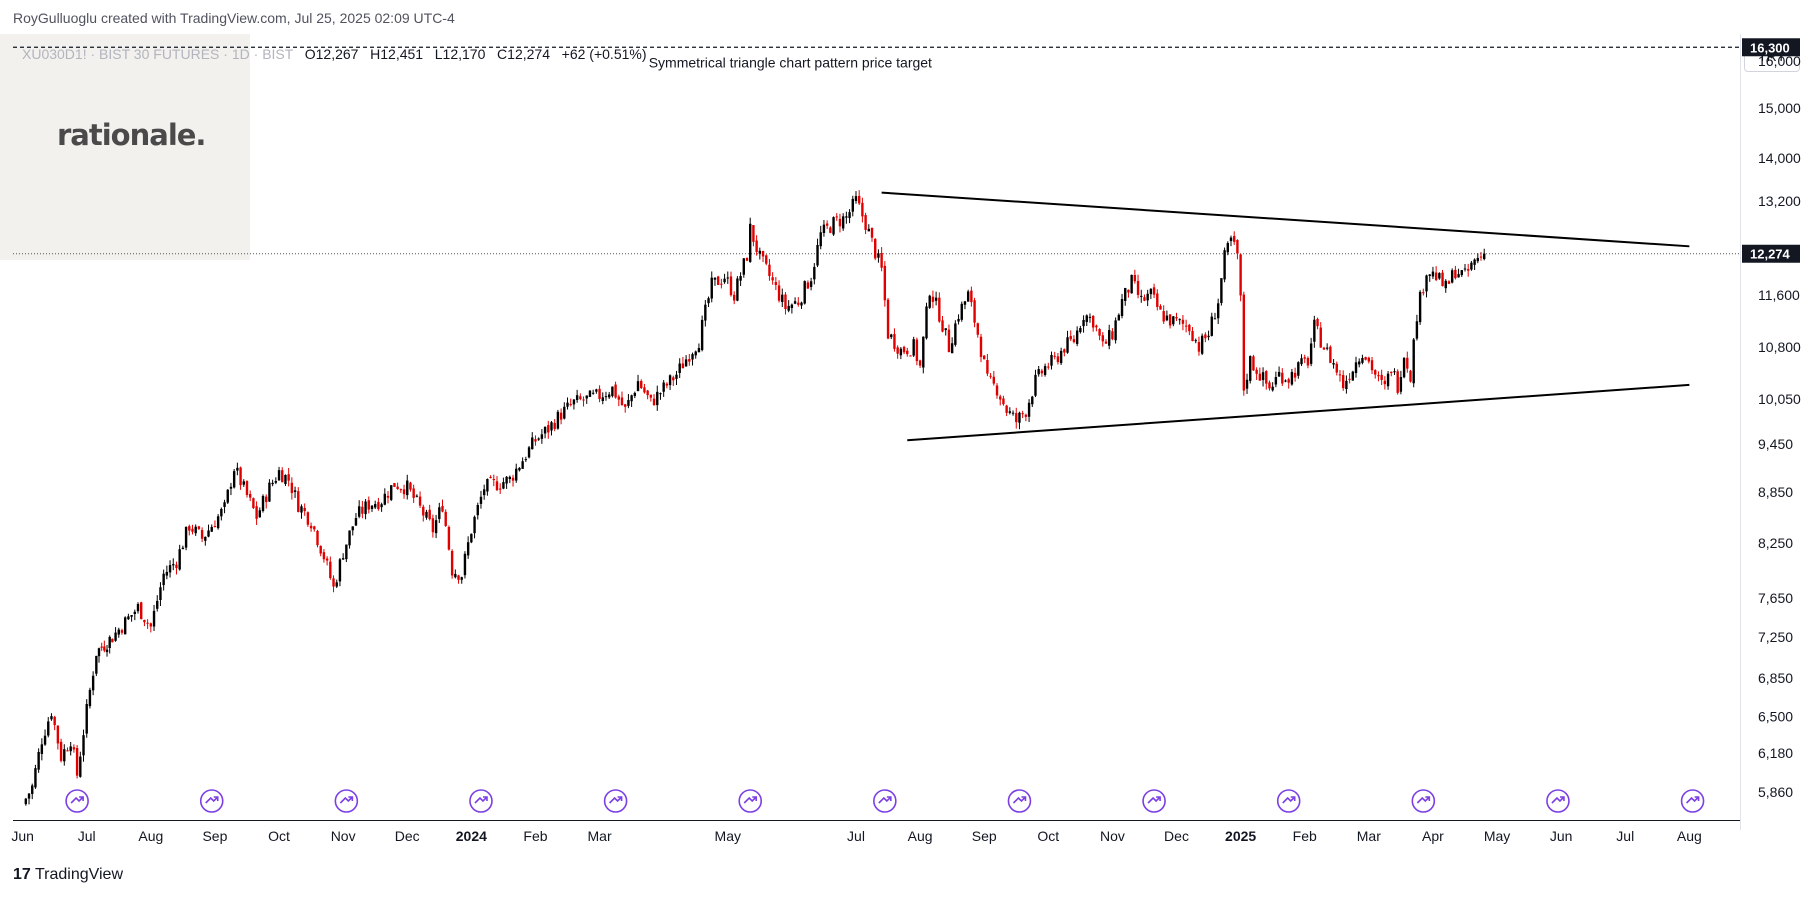 The width and height of the screenshot is (1815, 897). I want to click on price-tick-label: 8,850, so click(1775, 492).